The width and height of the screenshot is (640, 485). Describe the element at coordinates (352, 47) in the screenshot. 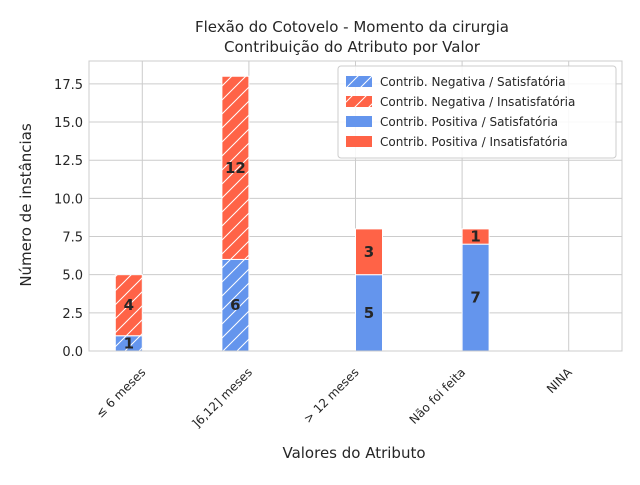

I see `chart-subtitle: Contribuição do Atributo por Valor` at that location.